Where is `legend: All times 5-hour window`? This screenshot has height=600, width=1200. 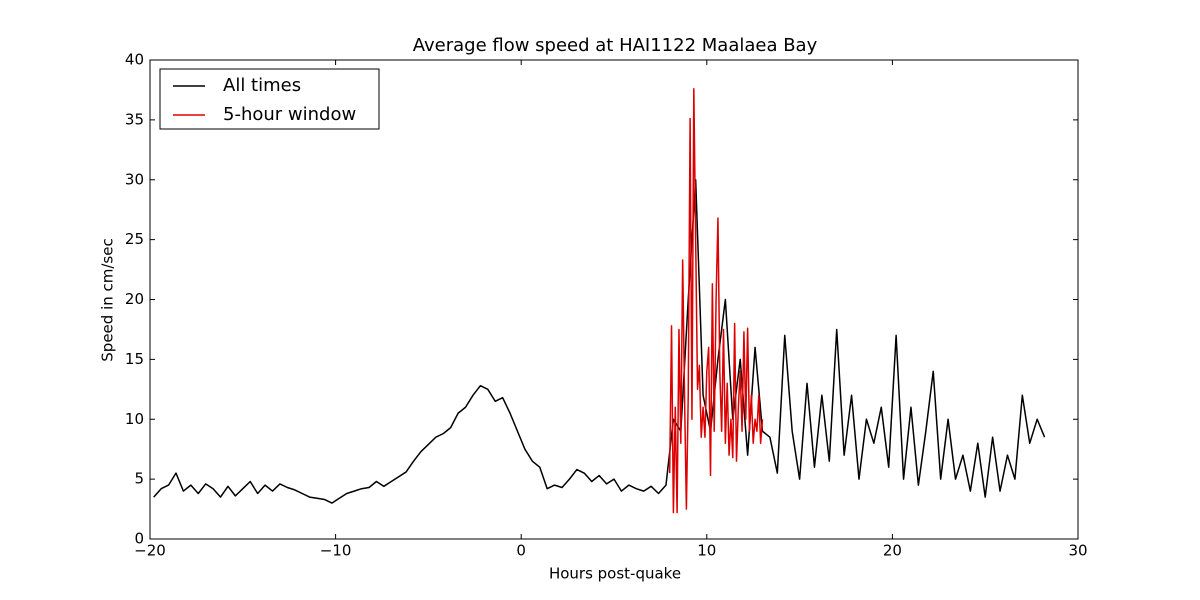 legend: All times 5-hour window is located at coordinates (269, 99).